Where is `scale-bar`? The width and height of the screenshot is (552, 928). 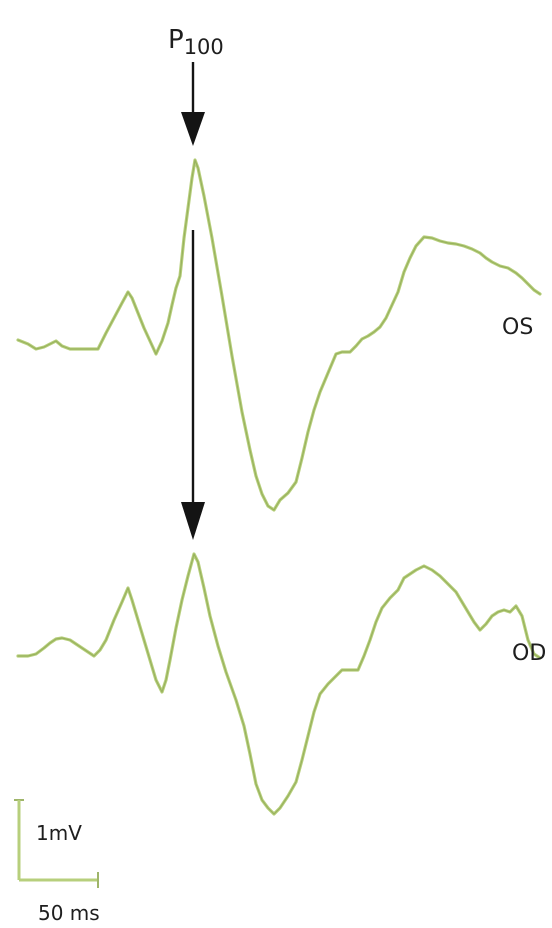
scale-bar is located at coordinates (56, 843).